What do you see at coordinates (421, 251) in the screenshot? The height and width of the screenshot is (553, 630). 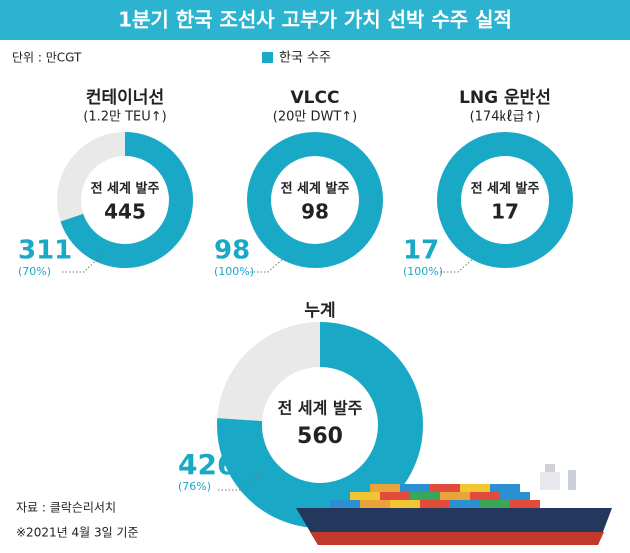 I see `value-label: 17` at bounding box center [421, 251].